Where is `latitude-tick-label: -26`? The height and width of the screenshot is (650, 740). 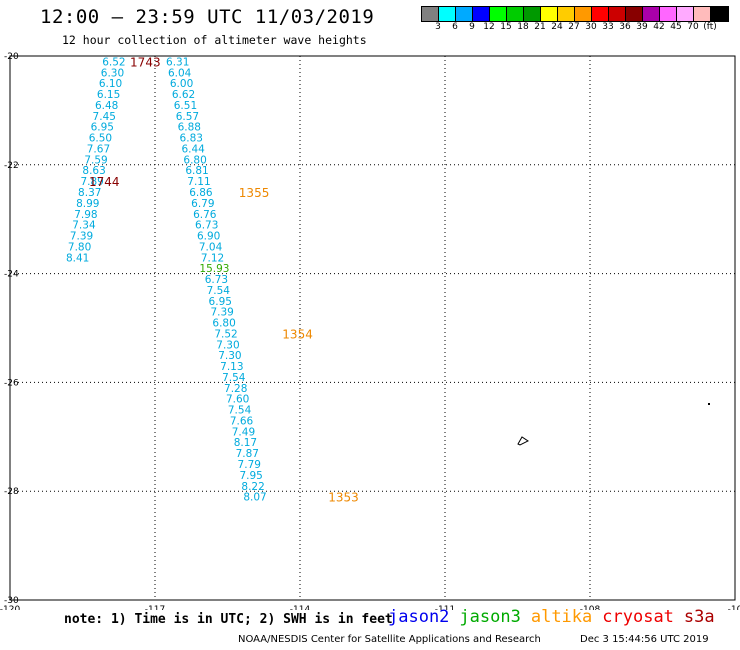 latitude-tick-label: -26 is located at coordinates (11, 383).